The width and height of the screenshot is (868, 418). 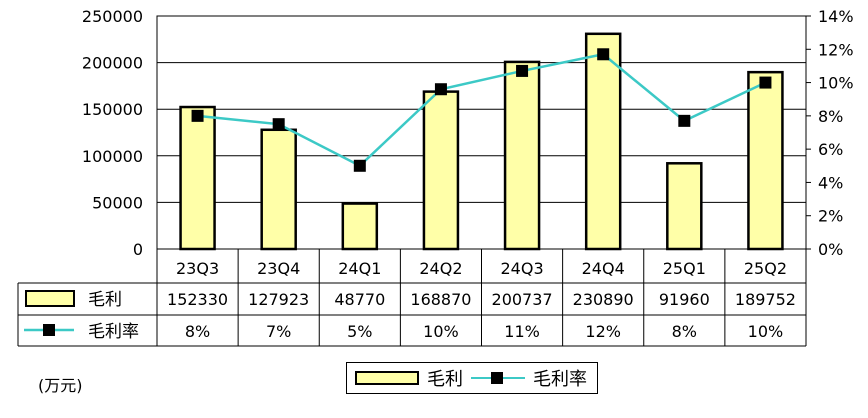 What do you see at coordinates (830, 249) in the screenshot?
I see `y-right-tick-label: 0%` at bounding box center [830, 249].